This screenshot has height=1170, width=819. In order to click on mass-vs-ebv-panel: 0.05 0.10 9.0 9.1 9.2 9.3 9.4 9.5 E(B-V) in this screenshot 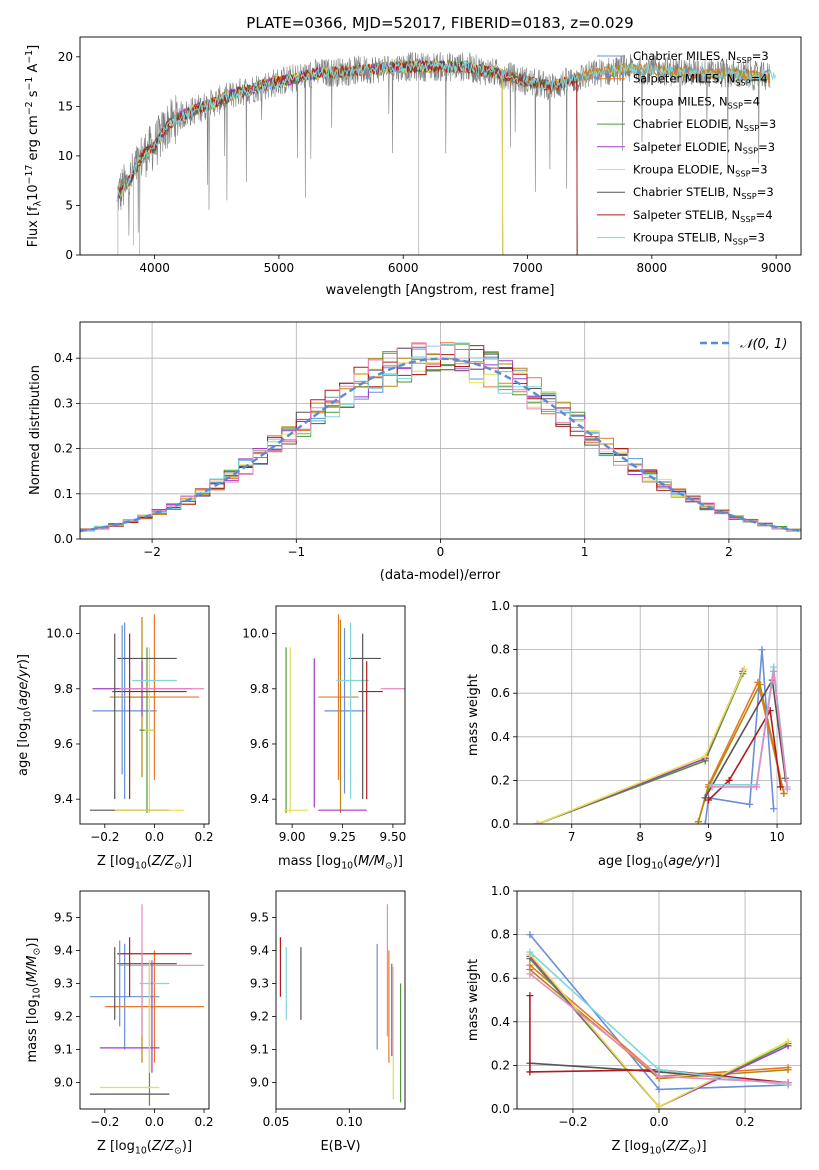, I will do `click(328, 1022)`.